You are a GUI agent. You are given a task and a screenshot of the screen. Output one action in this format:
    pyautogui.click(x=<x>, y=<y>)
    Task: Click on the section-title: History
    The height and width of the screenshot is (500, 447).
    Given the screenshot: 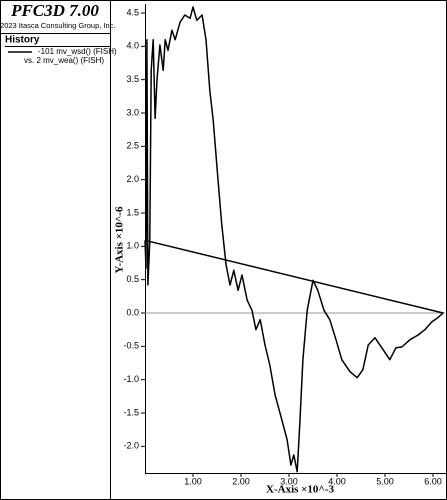 What is the action you would take?
    pyautogui.click(x=22, y=40)
    